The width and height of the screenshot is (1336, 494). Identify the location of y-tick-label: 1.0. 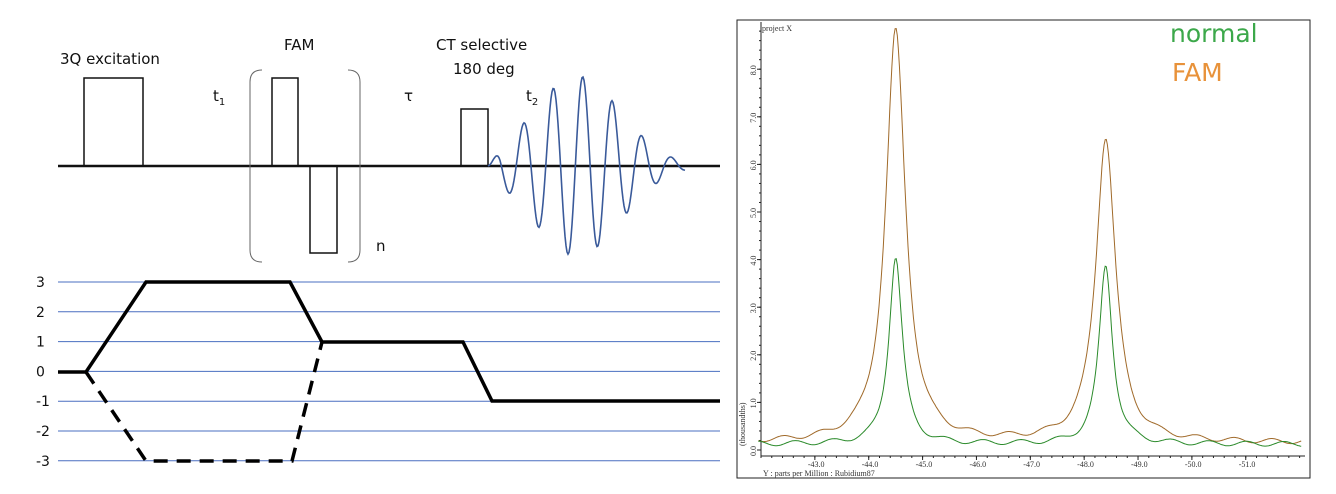
(753, 403).